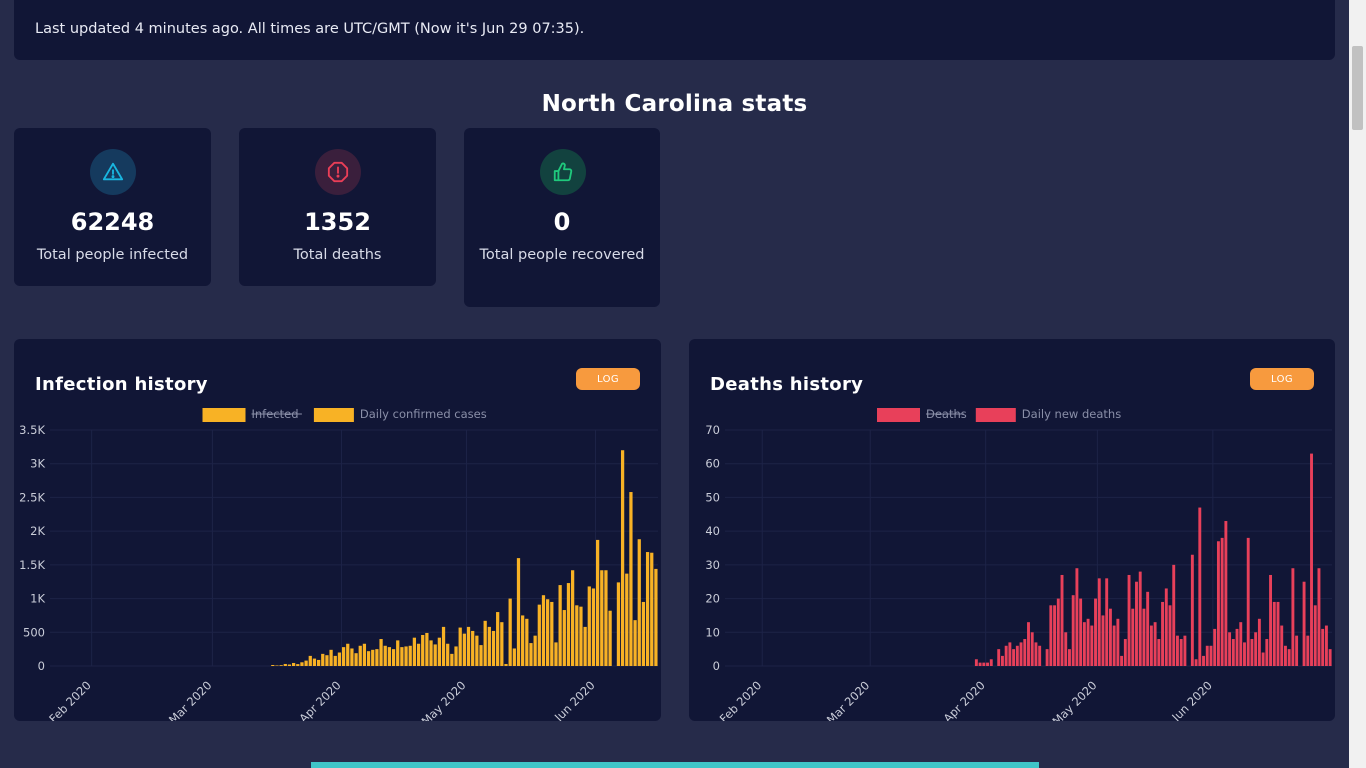 The width and height of the screenshot is (1366, 768). What do you see at coordinates (190, 699) in the screenshot?
I see `x-tick-label: Mar 2020` at bounding box center [190, 699].